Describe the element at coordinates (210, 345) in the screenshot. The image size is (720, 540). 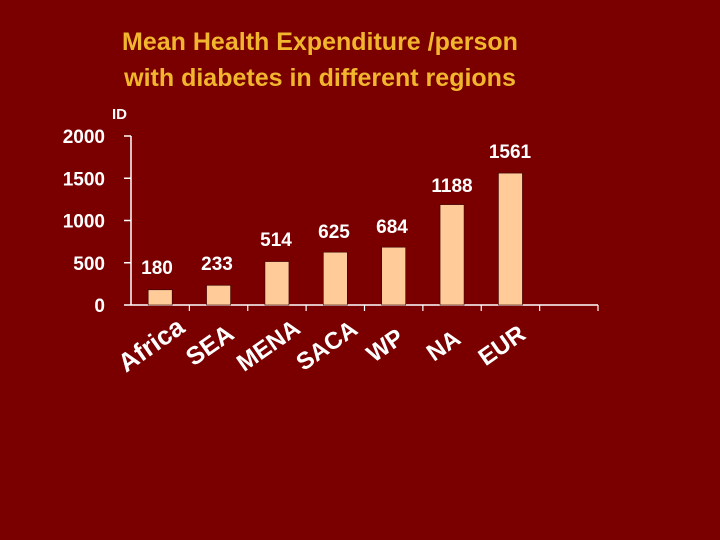
I see `category-label: SEA` at that location.